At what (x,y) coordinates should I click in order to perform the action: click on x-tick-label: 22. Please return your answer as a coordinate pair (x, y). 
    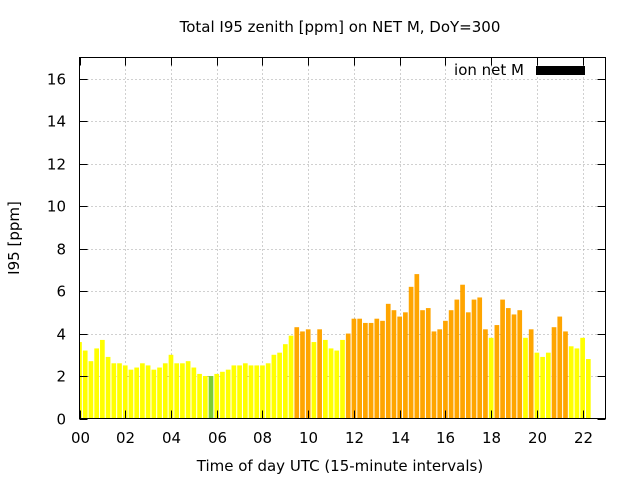
    Looking at the image, I should click on (583, 438).